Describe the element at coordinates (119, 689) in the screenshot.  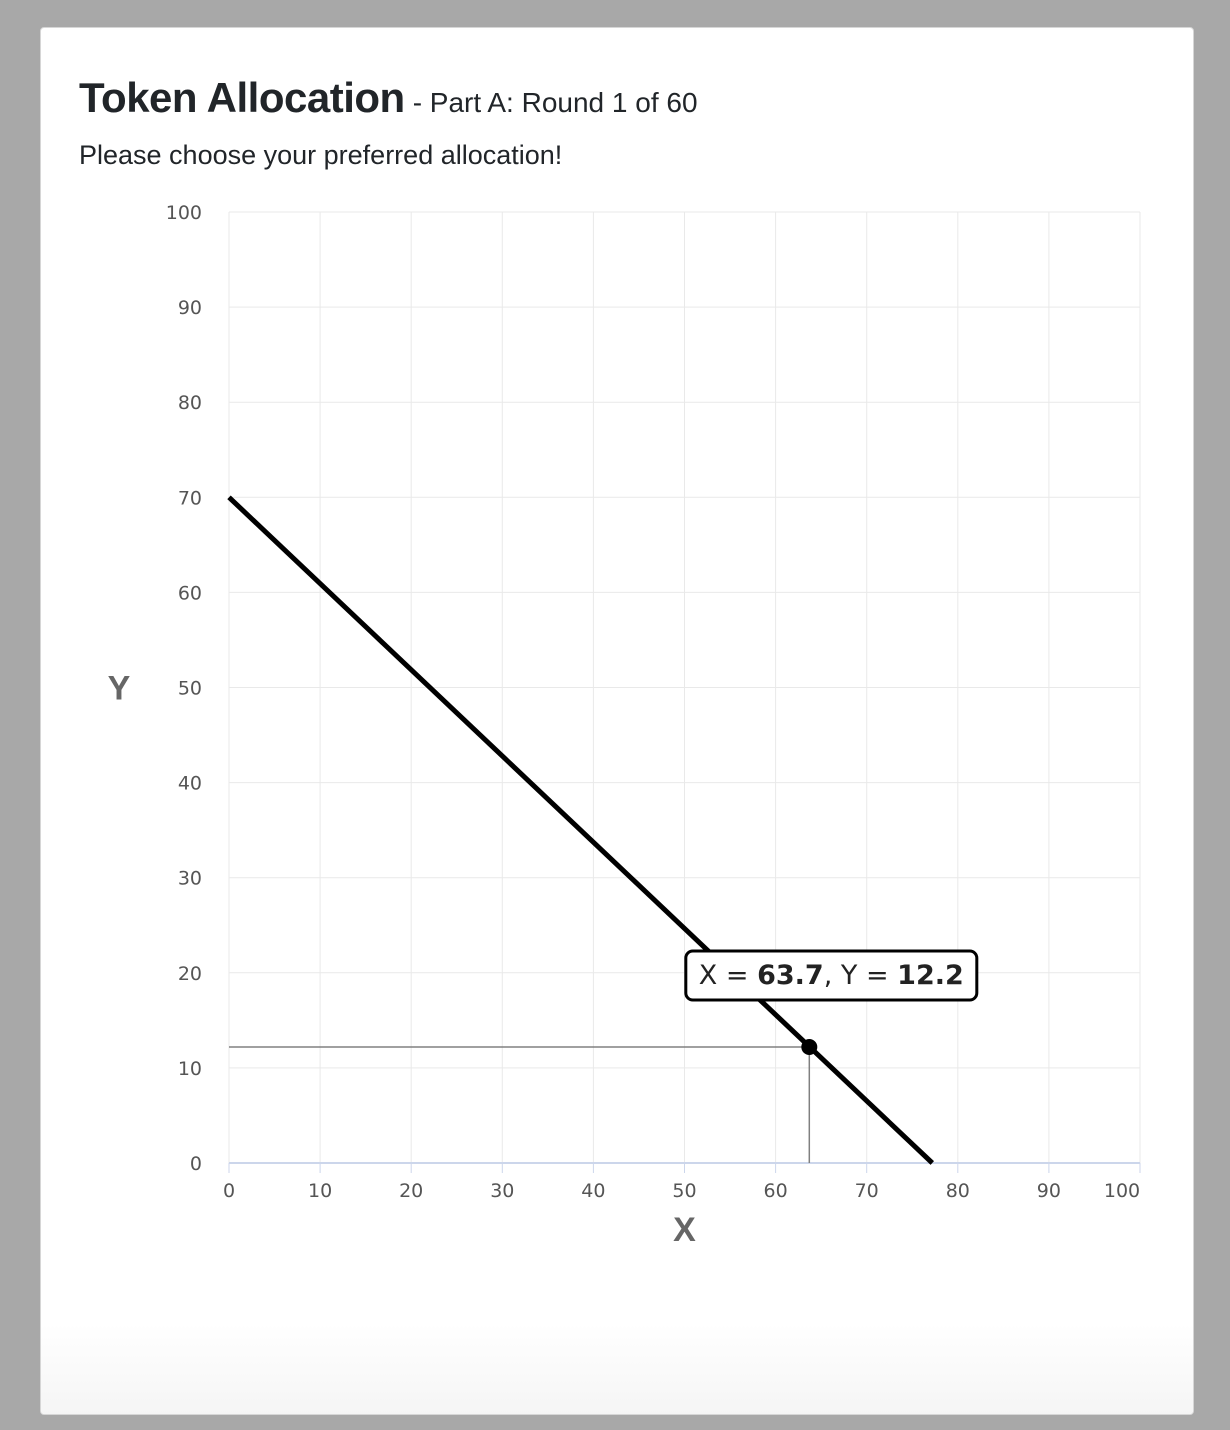
I see `y-axis-title: Y` at that location.